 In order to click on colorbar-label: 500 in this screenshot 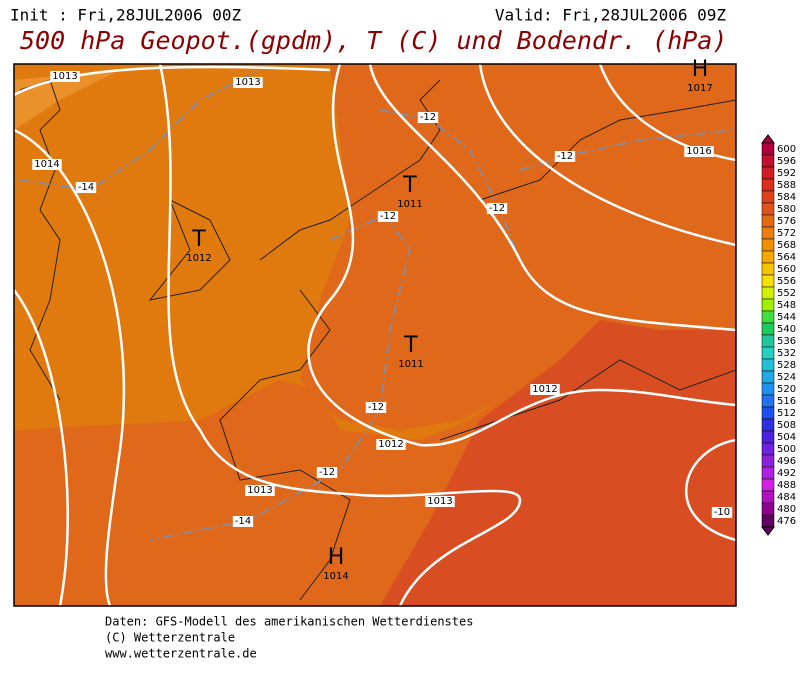, I will do `click(786, 449)`.